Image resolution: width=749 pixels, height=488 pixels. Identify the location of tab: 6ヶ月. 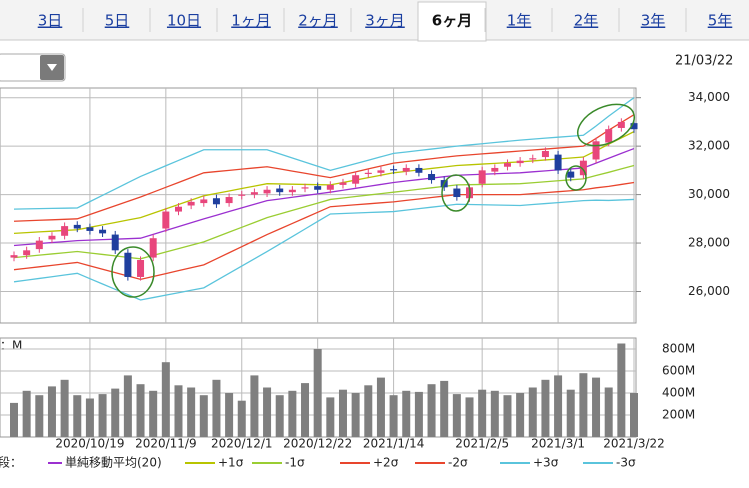
(452, 21).